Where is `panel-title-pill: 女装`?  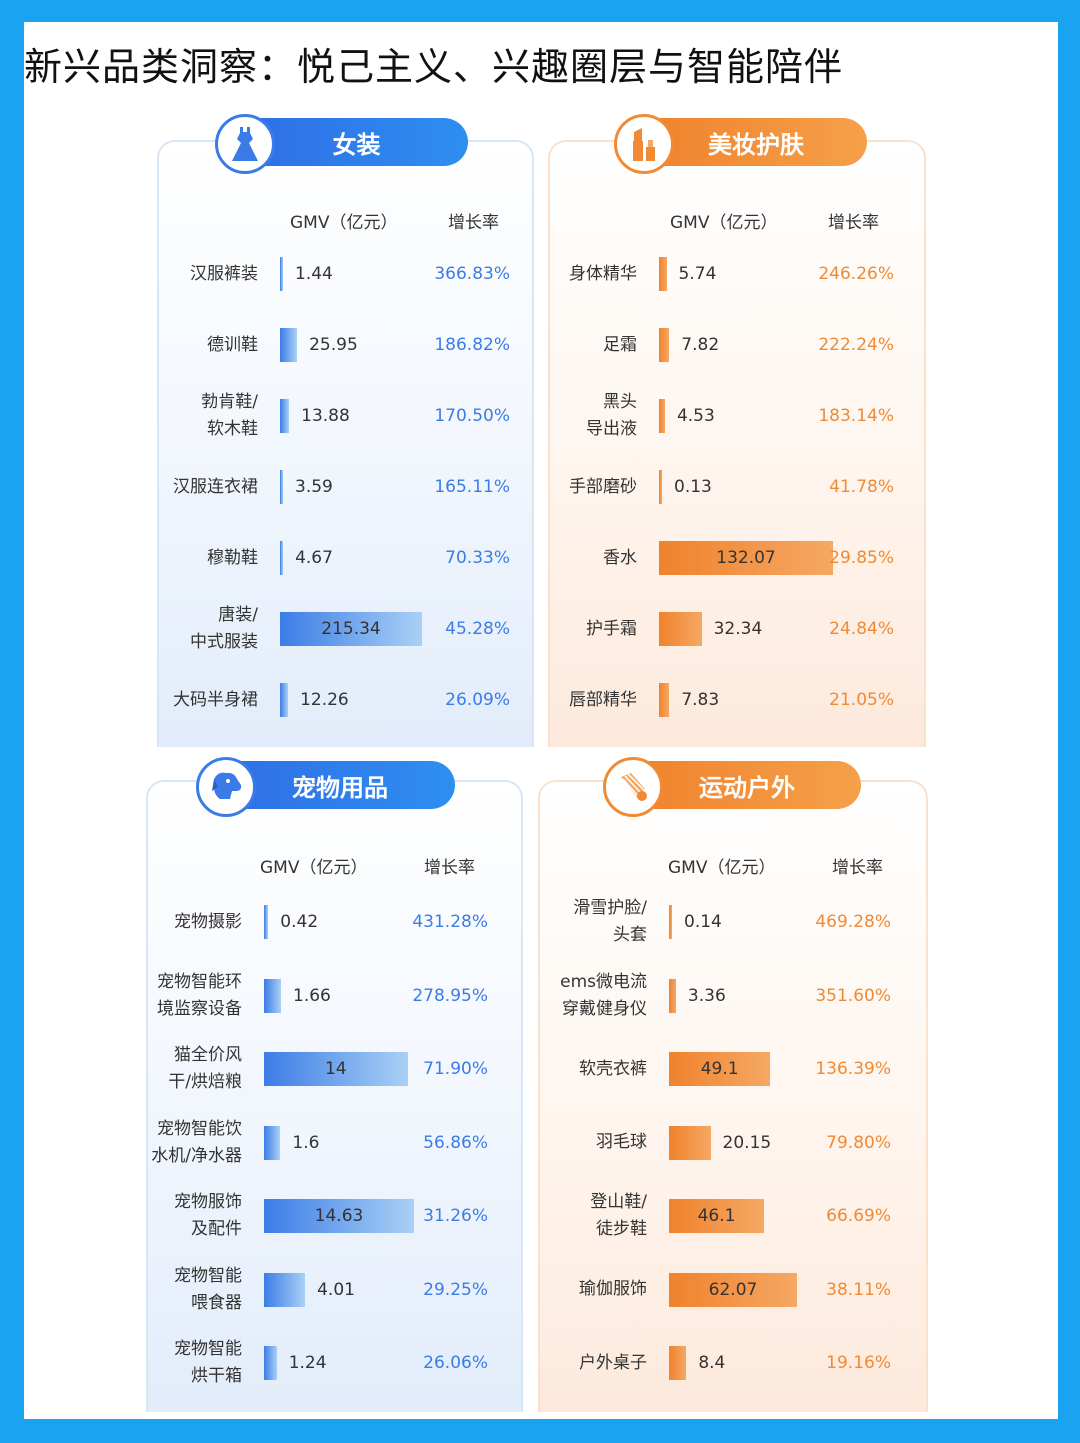
panel-title-pill: 女装 is located at coordinates (356, 142).